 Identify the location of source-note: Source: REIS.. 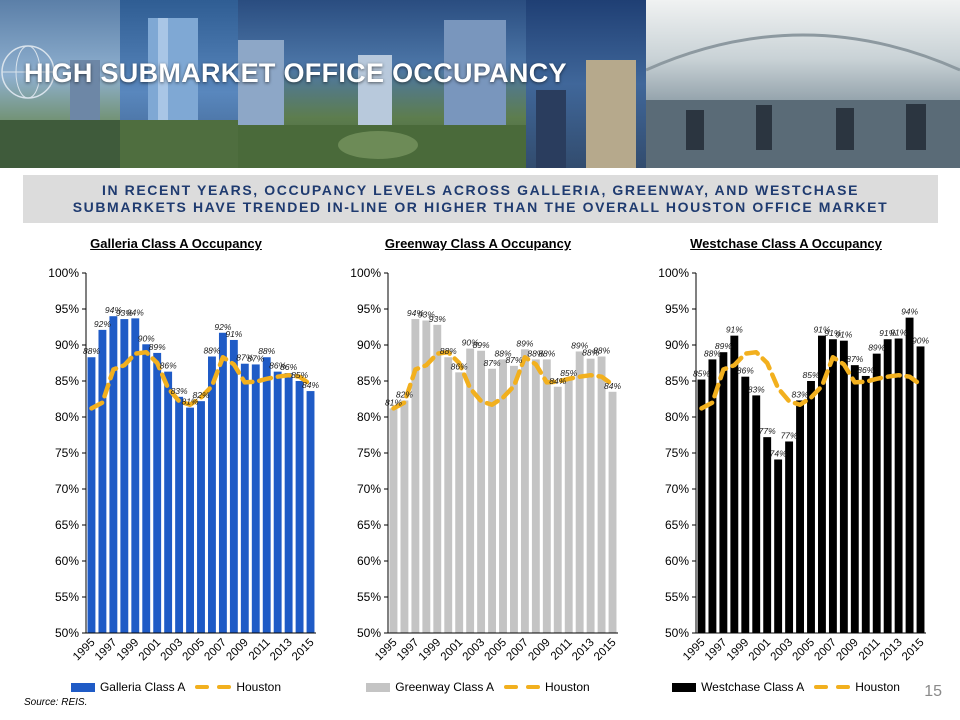
(56, 702).